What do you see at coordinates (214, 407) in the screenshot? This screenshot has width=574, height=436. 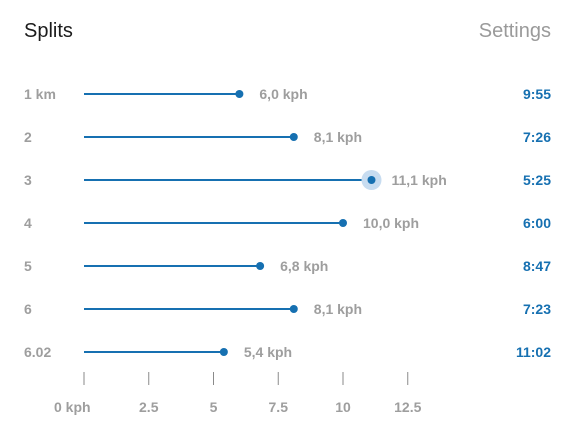 I see `x-axis-tick-label: 5` at bounding box center [214, 407].